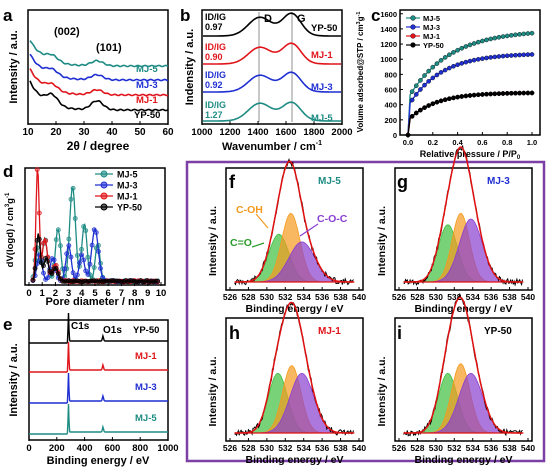 The width and height of the screenshot is (550, 469). What do you see at coordinates (322, 87) in the screenshot?
I see `panel-b-series-label-mj3: MJ-3` at bounding box center [322, 87].